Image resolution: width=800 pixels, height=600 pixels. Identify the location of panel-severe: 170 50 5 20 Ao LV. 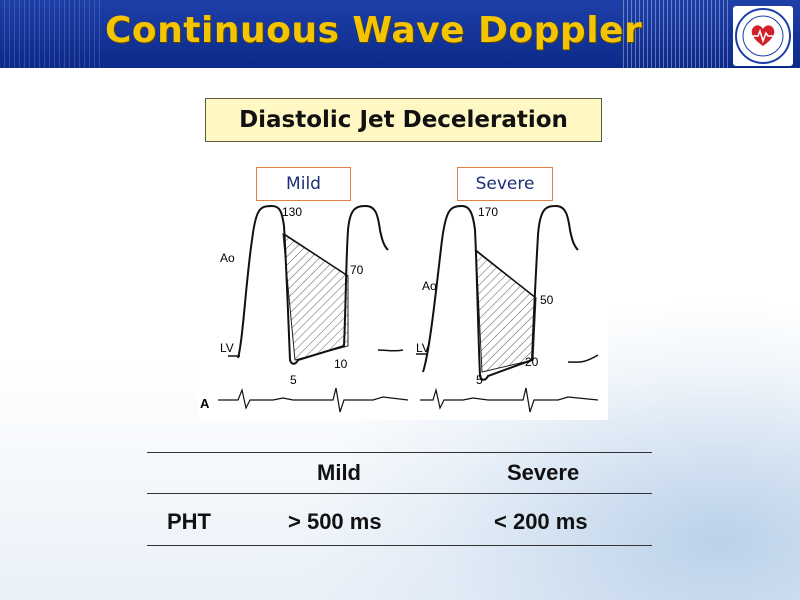
(507, 308).